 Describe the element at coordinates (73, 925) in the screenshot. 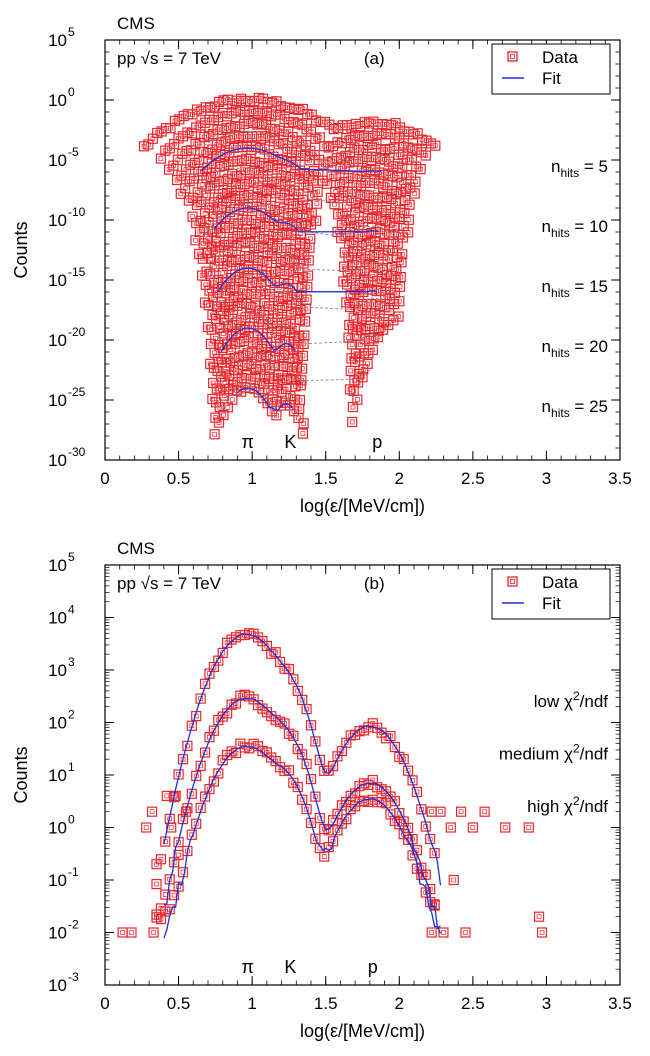

I see `y-tick-exponent: -2` at that location.